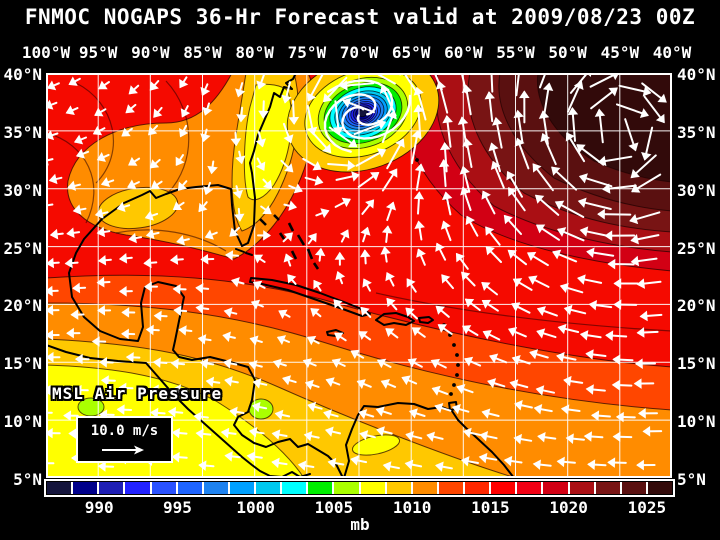 Image resolution: width=720 pixels, height=540 pixels. I want to click on colorbar-tick-label: 995, so click(177, 507).